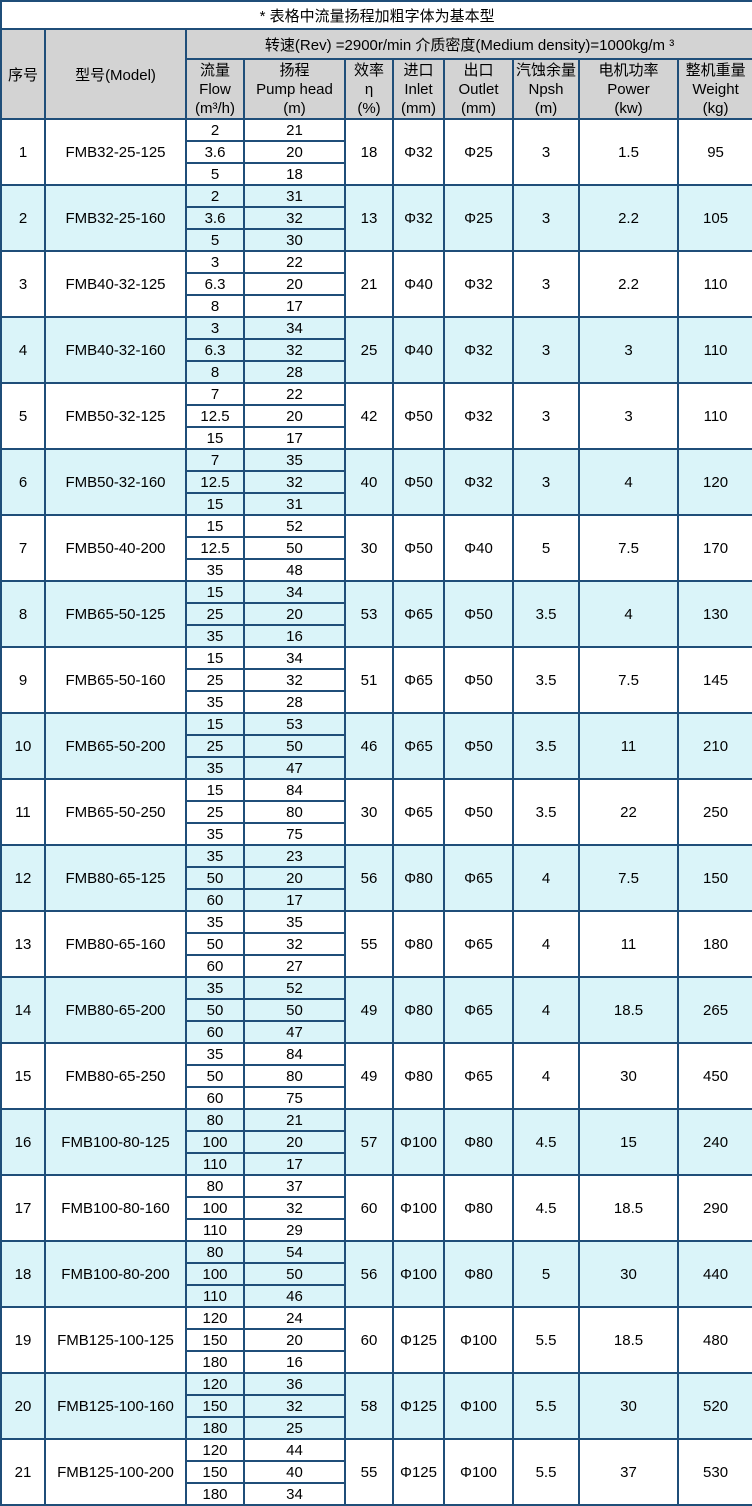  I want to click on flow-cell: 120, so click(215, 1318).